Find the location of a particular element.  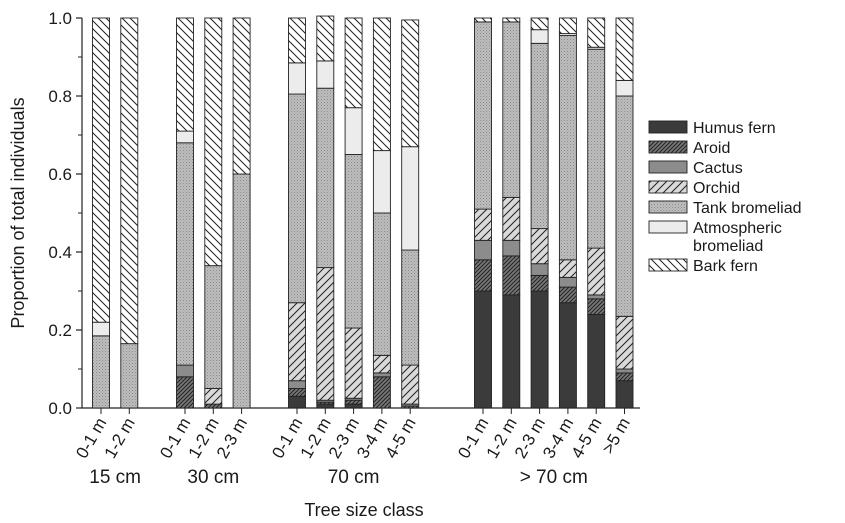

group-label: 30 cm is located at coordinates (213, 477).